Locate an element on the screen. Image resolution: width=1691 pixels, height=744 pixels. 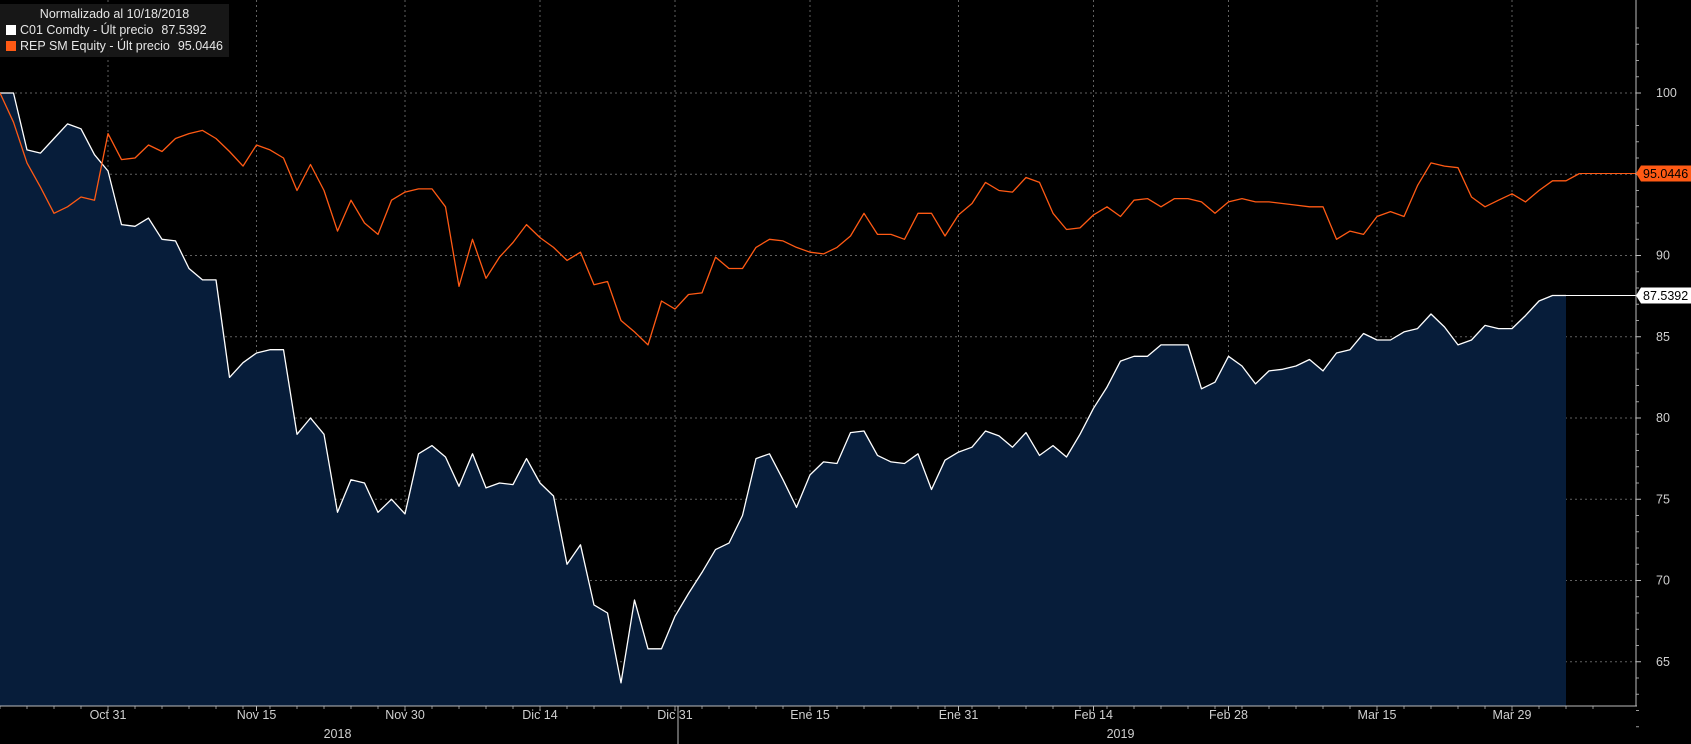
legend-label-rep: REP SM Equity - Últ precio is located at coordinates (95, 46).